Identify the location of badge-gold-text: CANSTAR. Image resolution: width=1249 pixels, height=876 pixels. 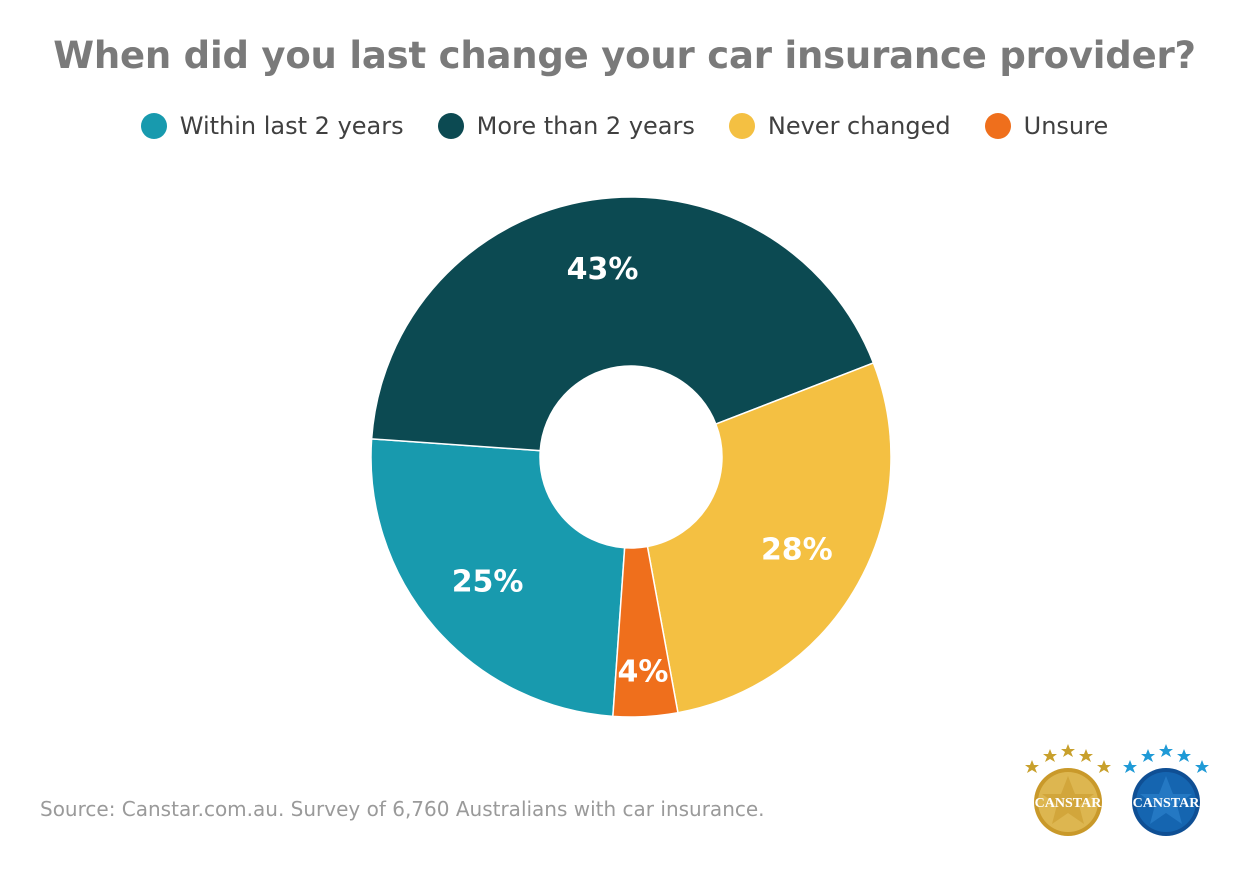
(1069, 803).